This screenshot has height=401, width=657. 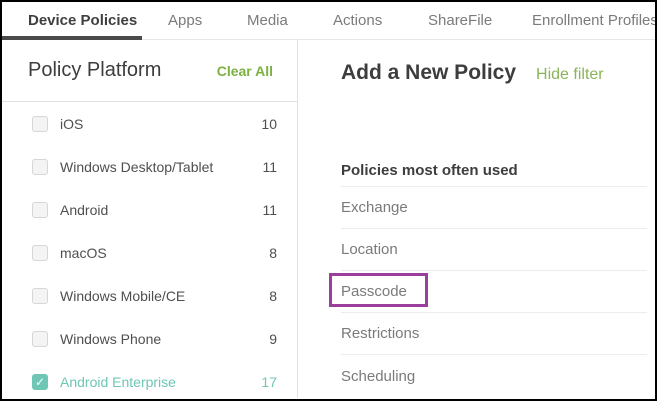 What do you see at coordinates (84, 209) in the screenshot?
I see `platform-label: Android` at bounding box center [84, 209].